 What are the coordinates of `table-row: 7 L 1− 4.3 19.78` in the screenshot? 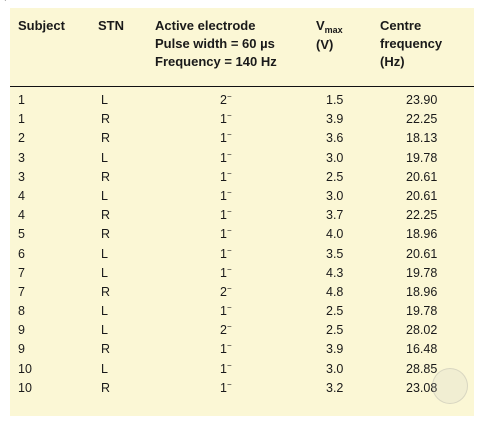 It's located at (242, 273).